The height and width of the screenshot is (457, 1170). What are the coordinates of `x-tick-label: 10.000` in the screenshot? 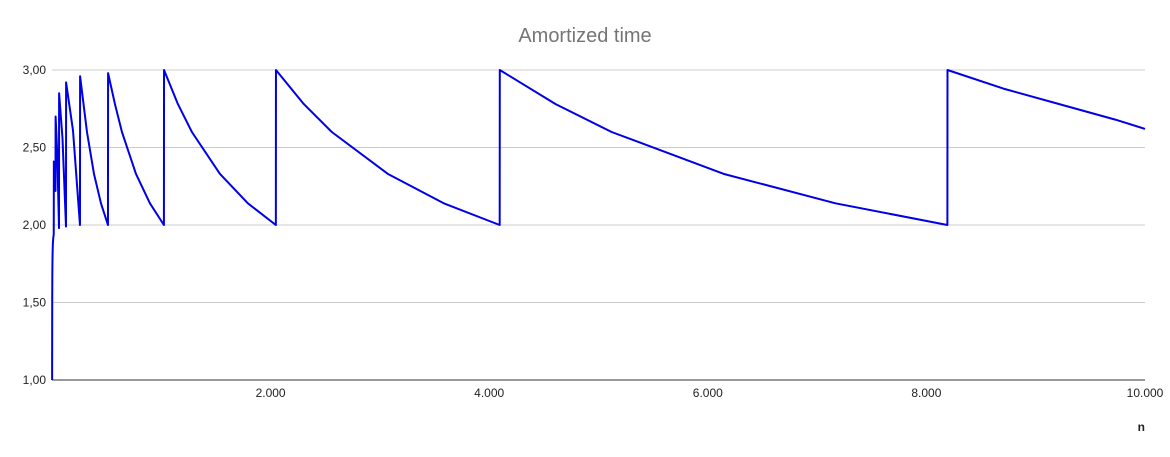 It's located at (1145, 393).